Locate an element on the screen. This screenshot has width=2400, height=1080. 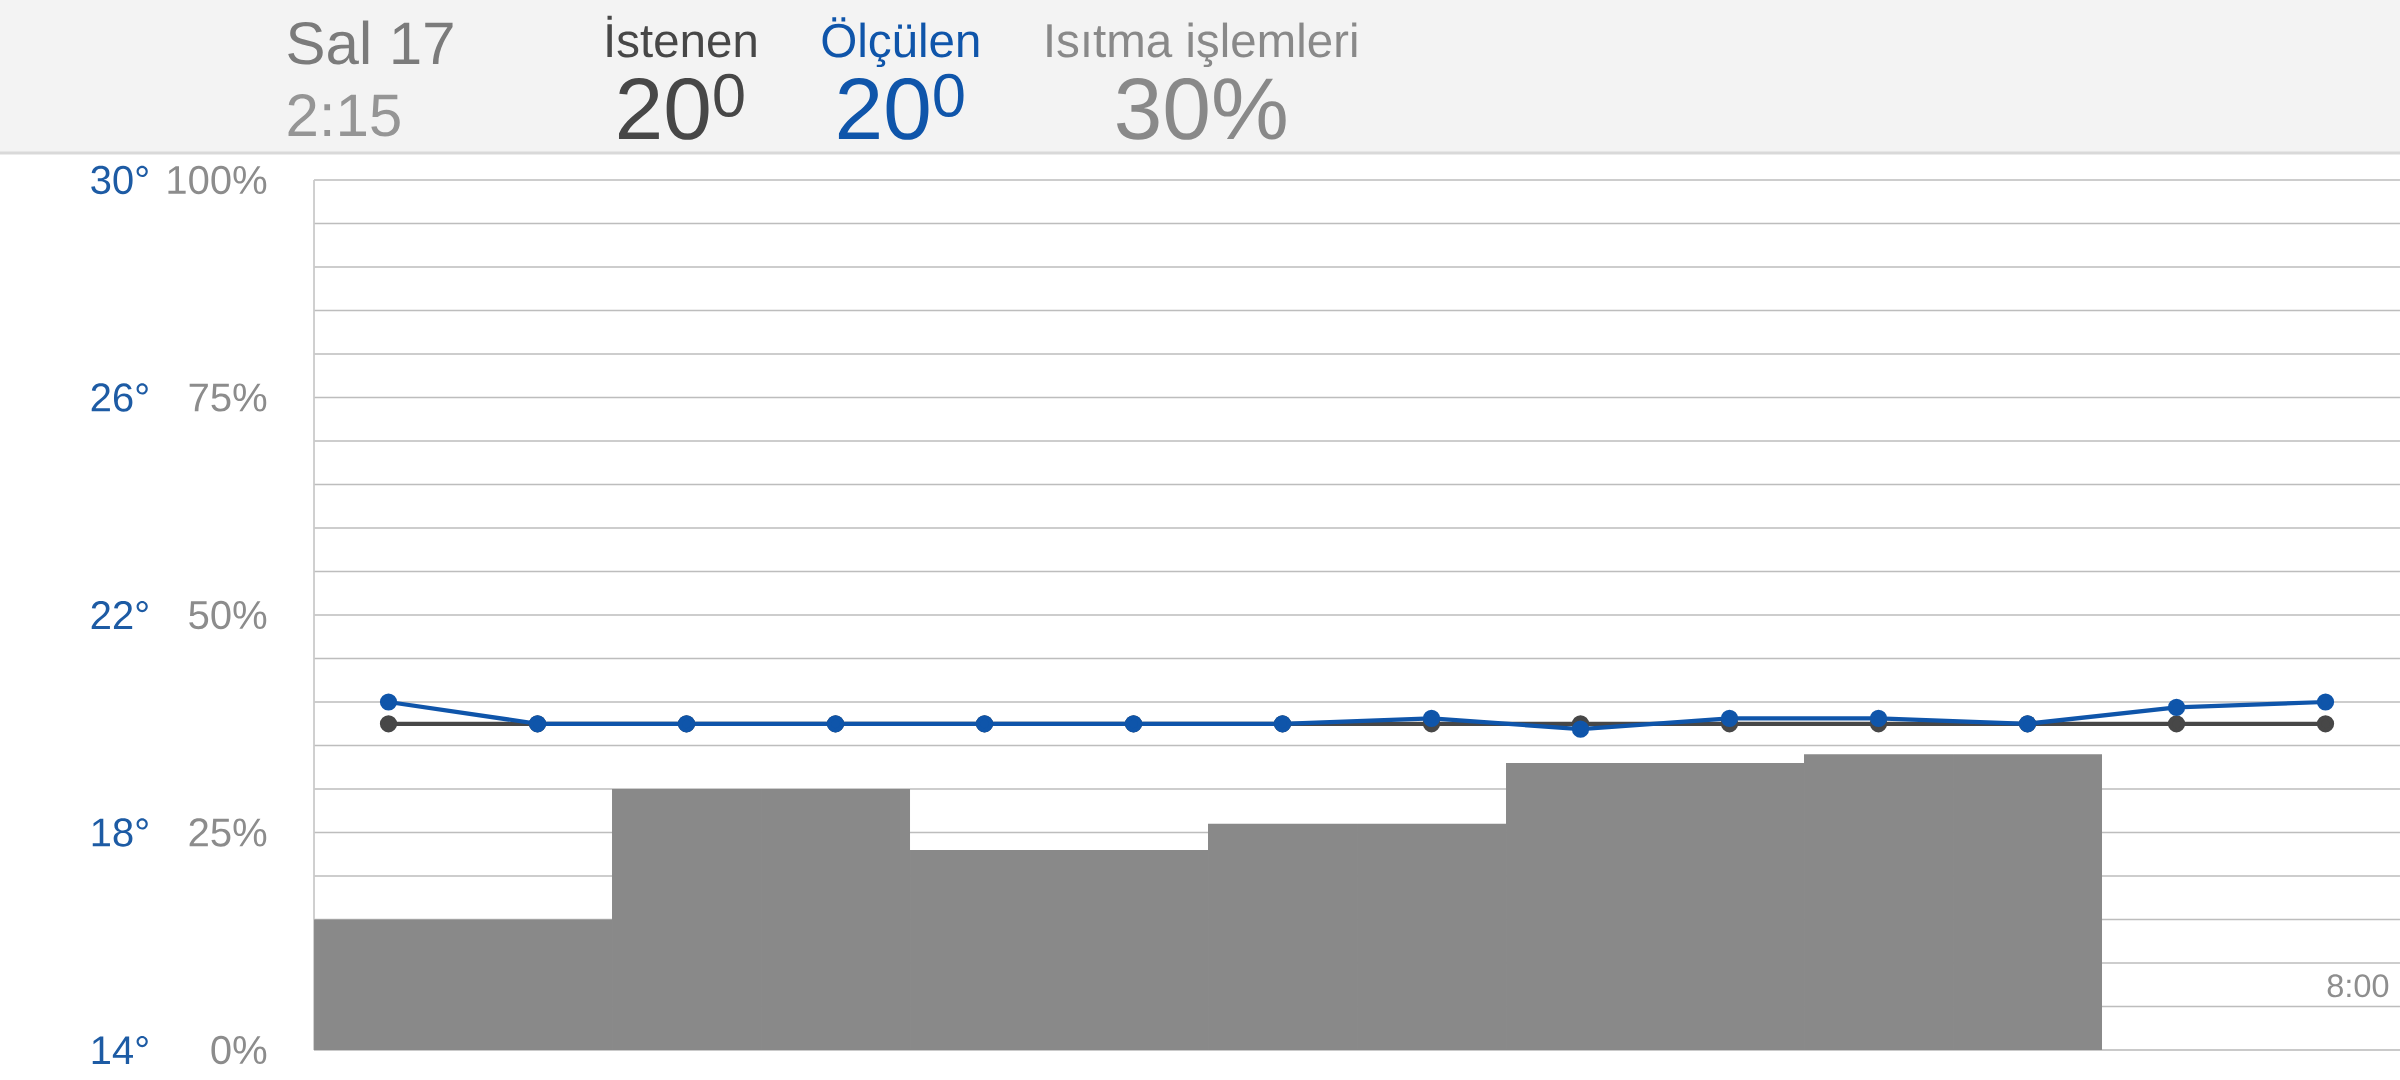
chart-title: Sal 17 is located at coordinates (370, 42).